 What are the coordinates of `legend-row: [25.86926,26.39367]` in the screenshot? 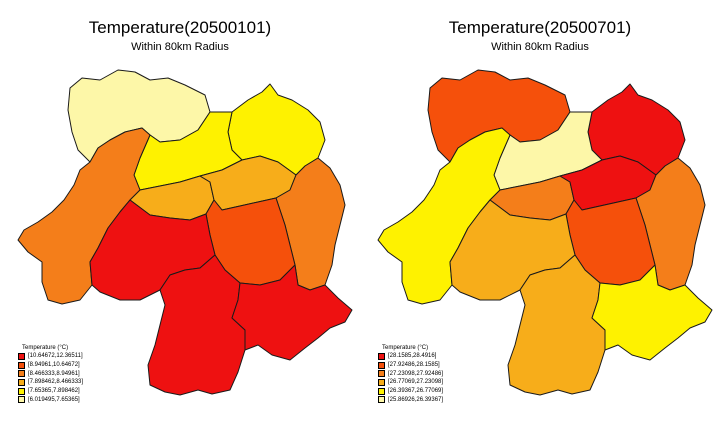 It's located at (410, 399).